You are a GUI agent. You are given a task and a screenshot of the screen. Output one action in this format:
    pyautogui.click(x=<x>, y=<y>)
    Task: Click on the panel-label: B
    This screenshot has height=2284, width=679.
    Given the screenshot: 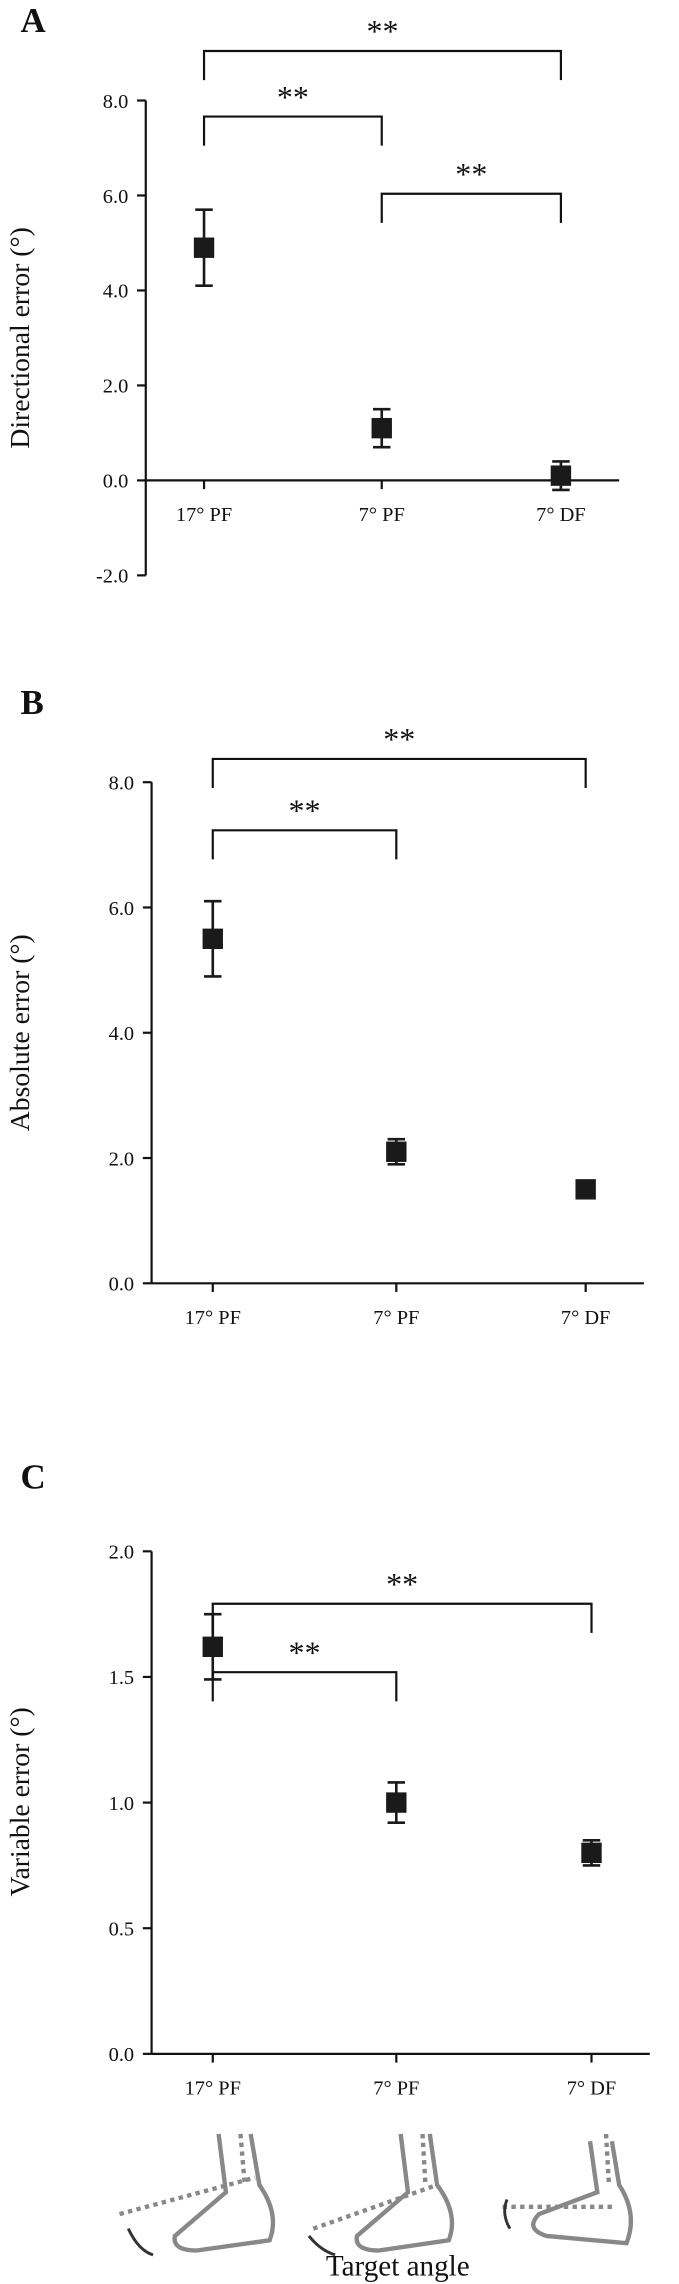 What is the action you would take?
    pyautogui.click(x=31, y=702)
    